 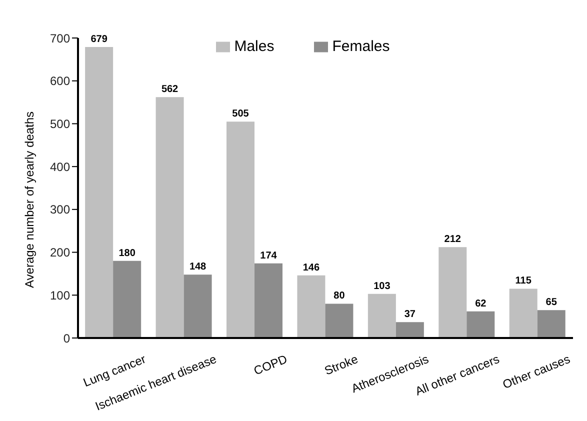 I want to click on data-label: 562, so click(x=170, y=90).